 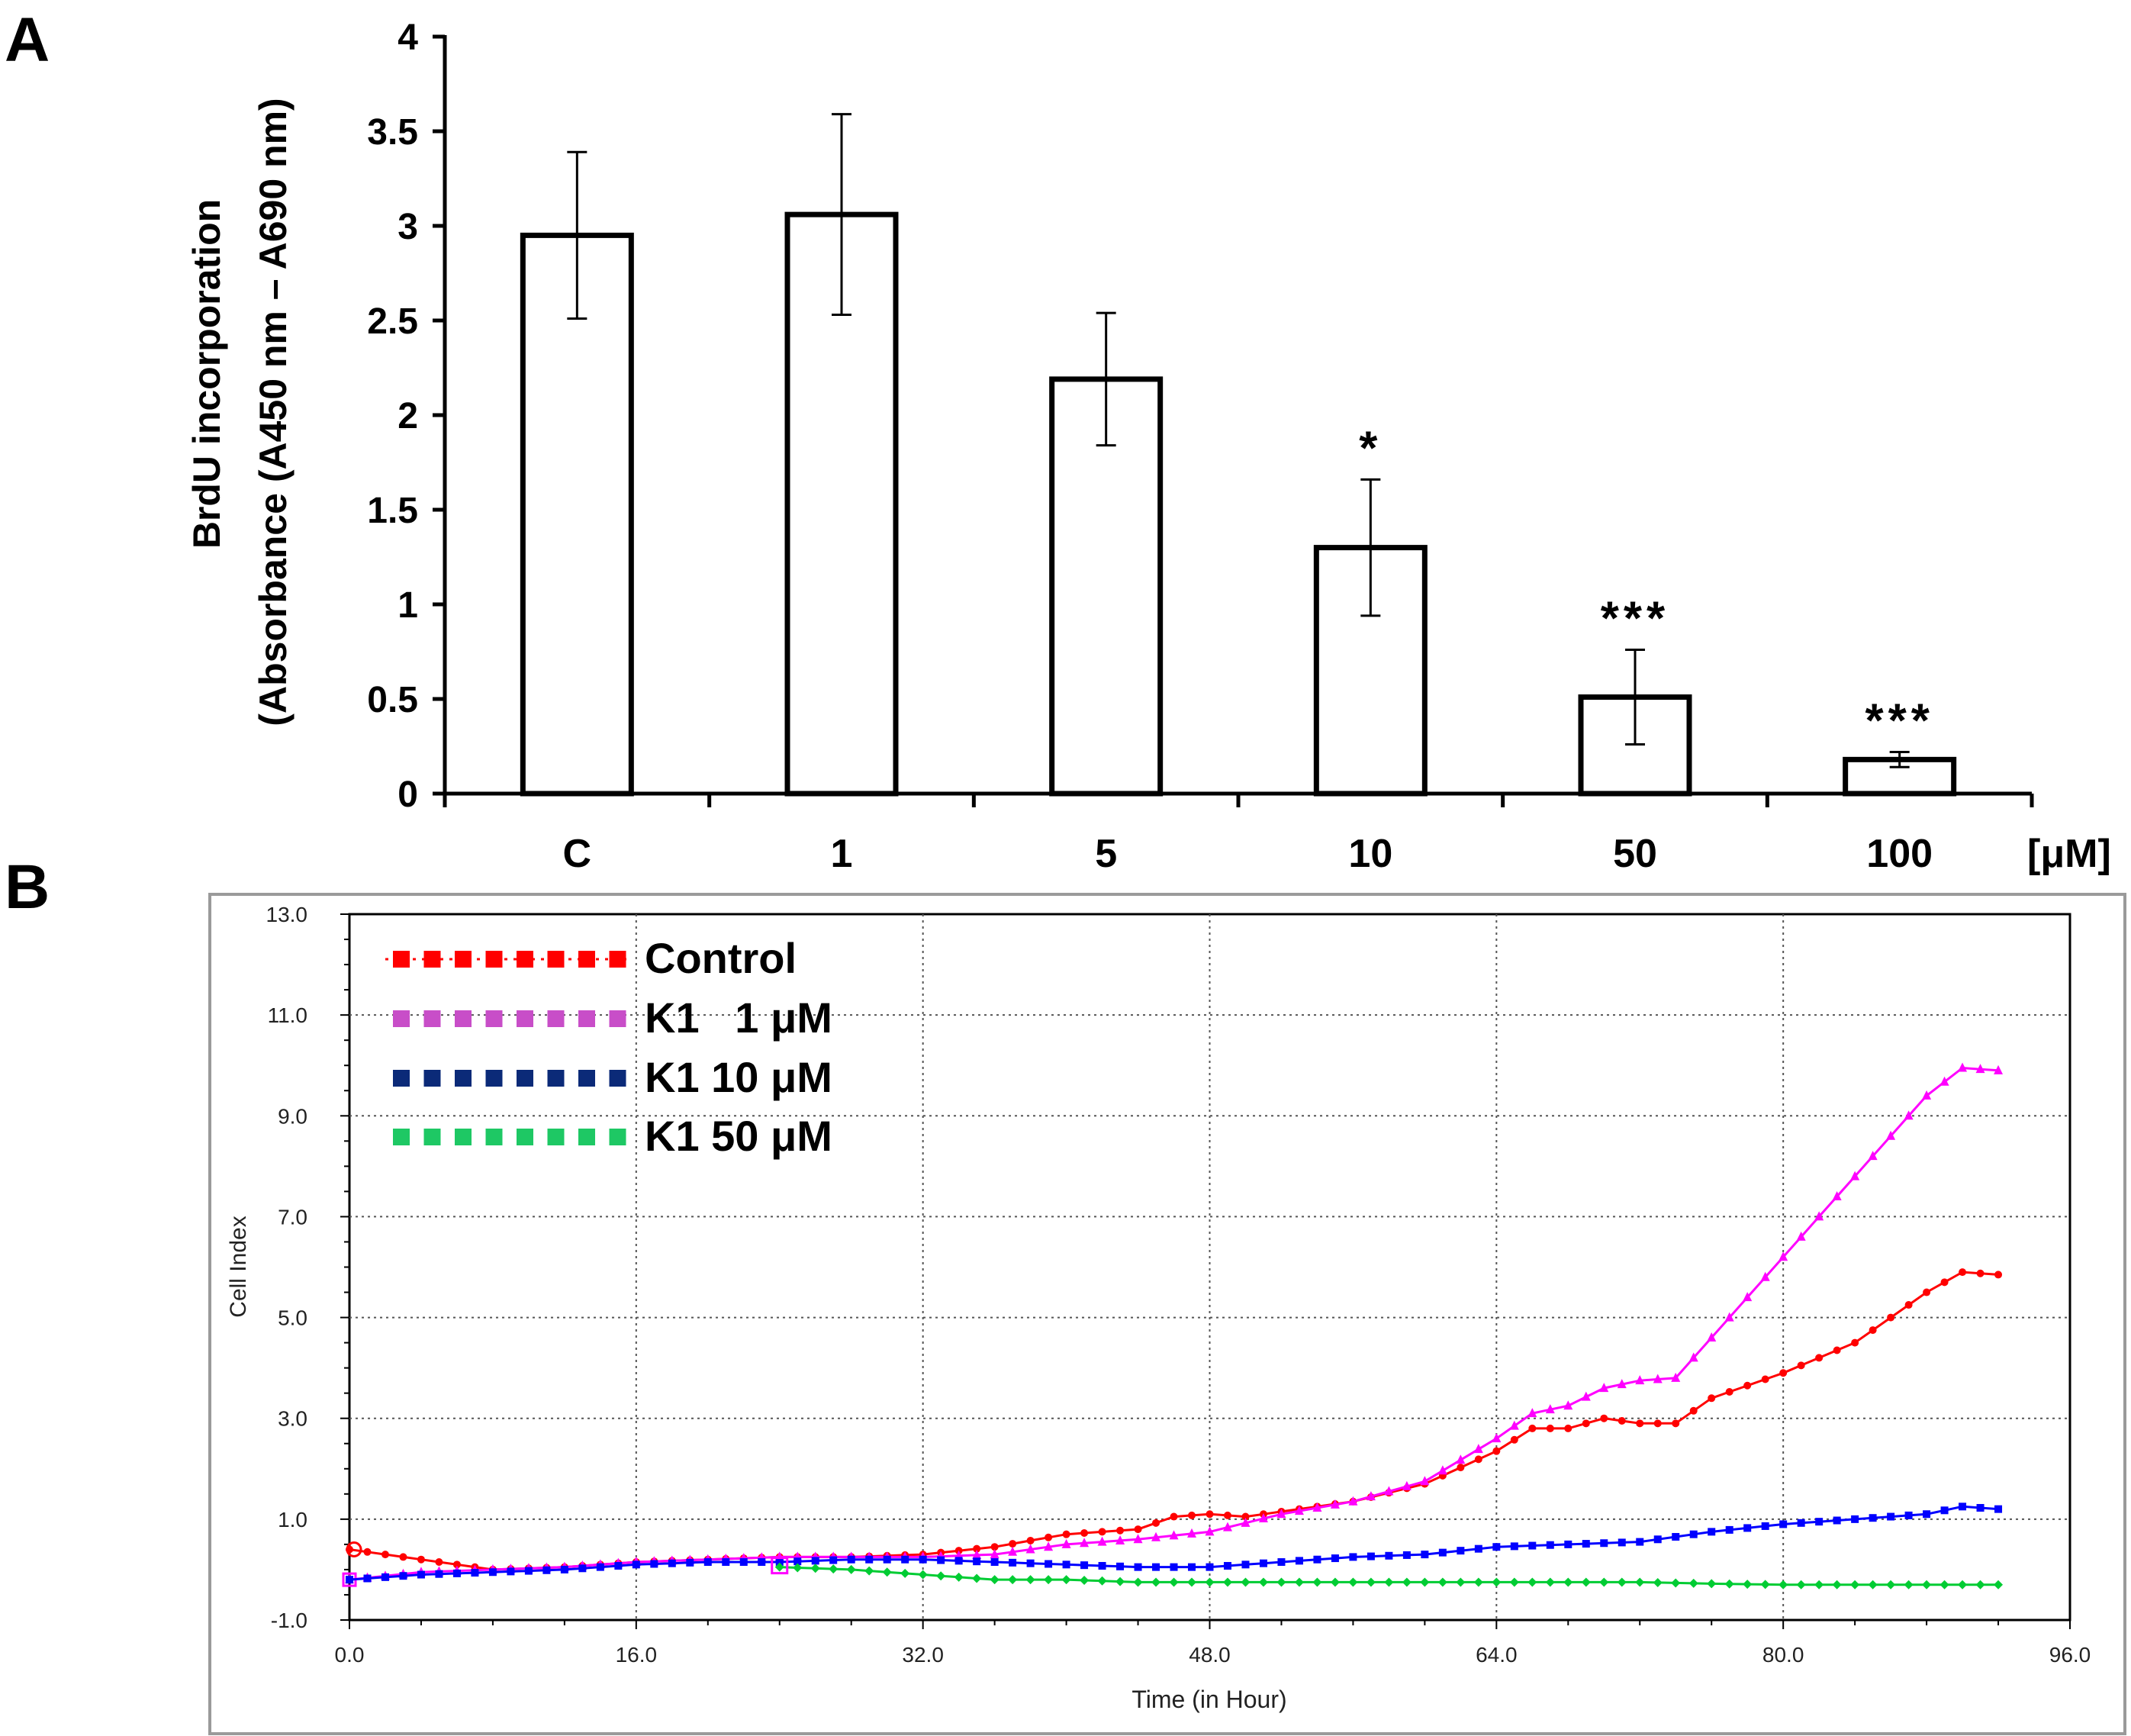 What do you see at coordinates (738, 1018) in the screenshot?
I see `legend-label-series-1: K1 1 μM` at bounding box center [738, 1018].